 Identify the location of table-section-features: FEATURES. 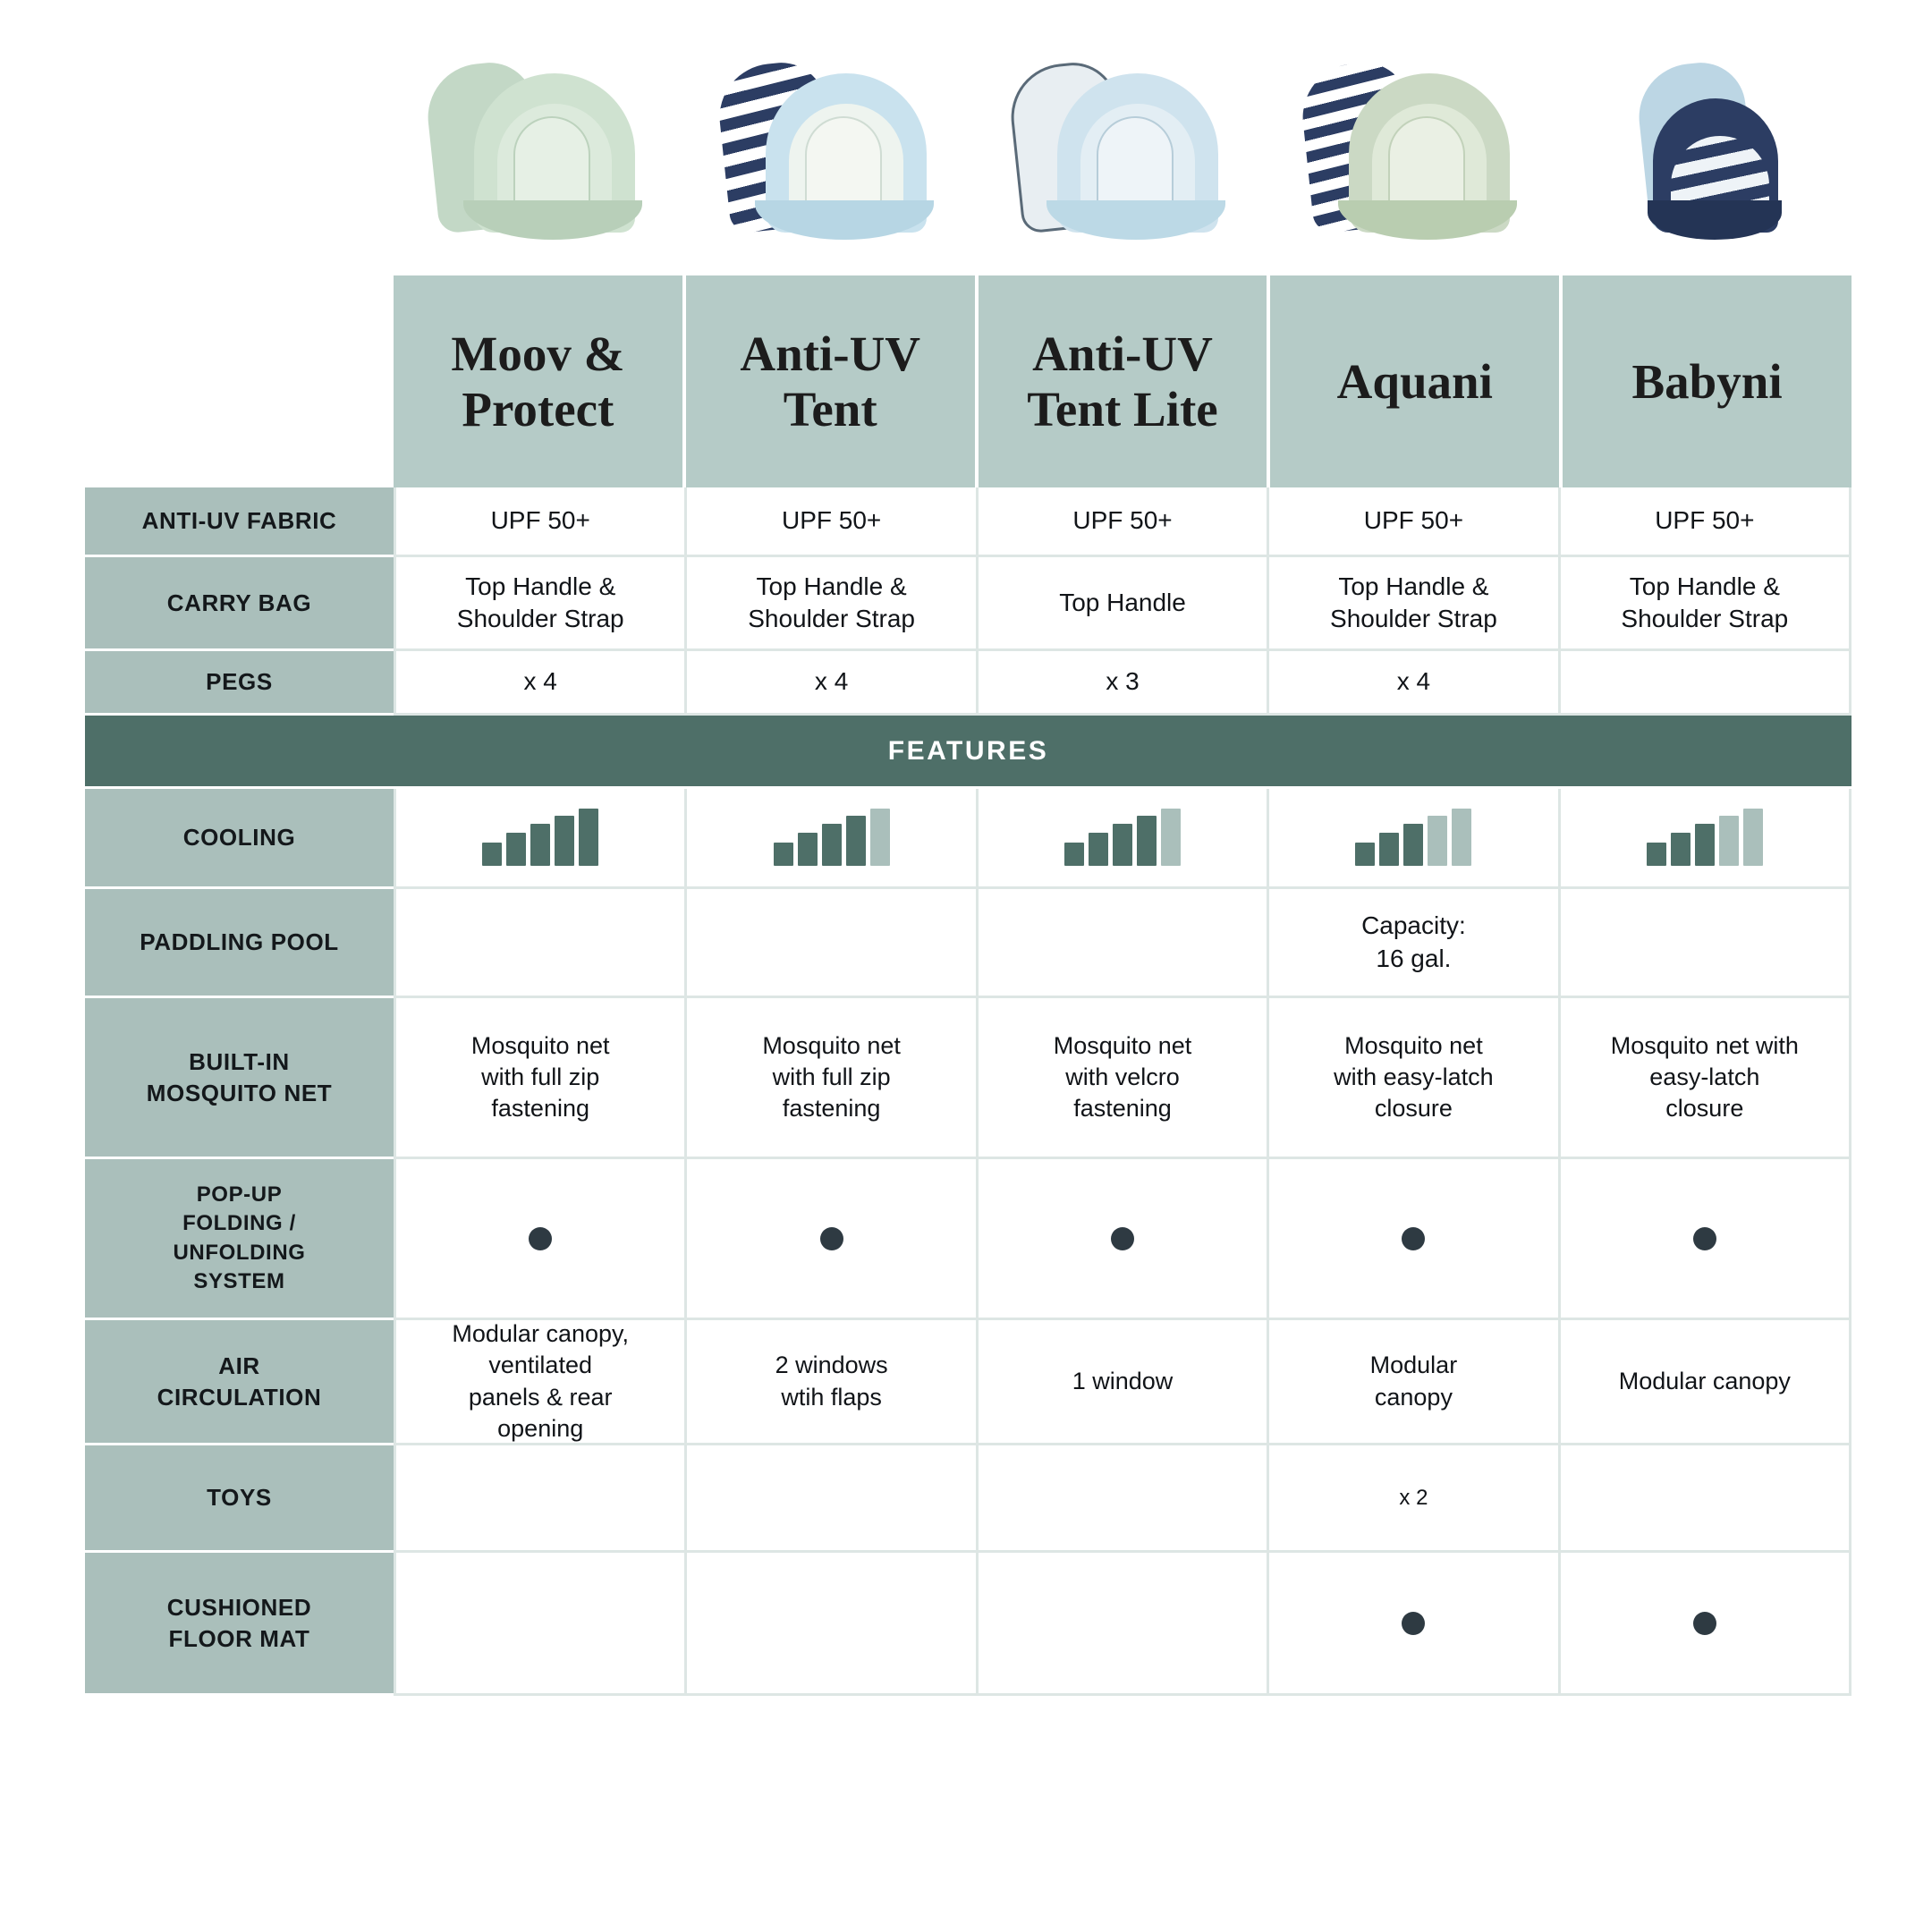
(968, 752).